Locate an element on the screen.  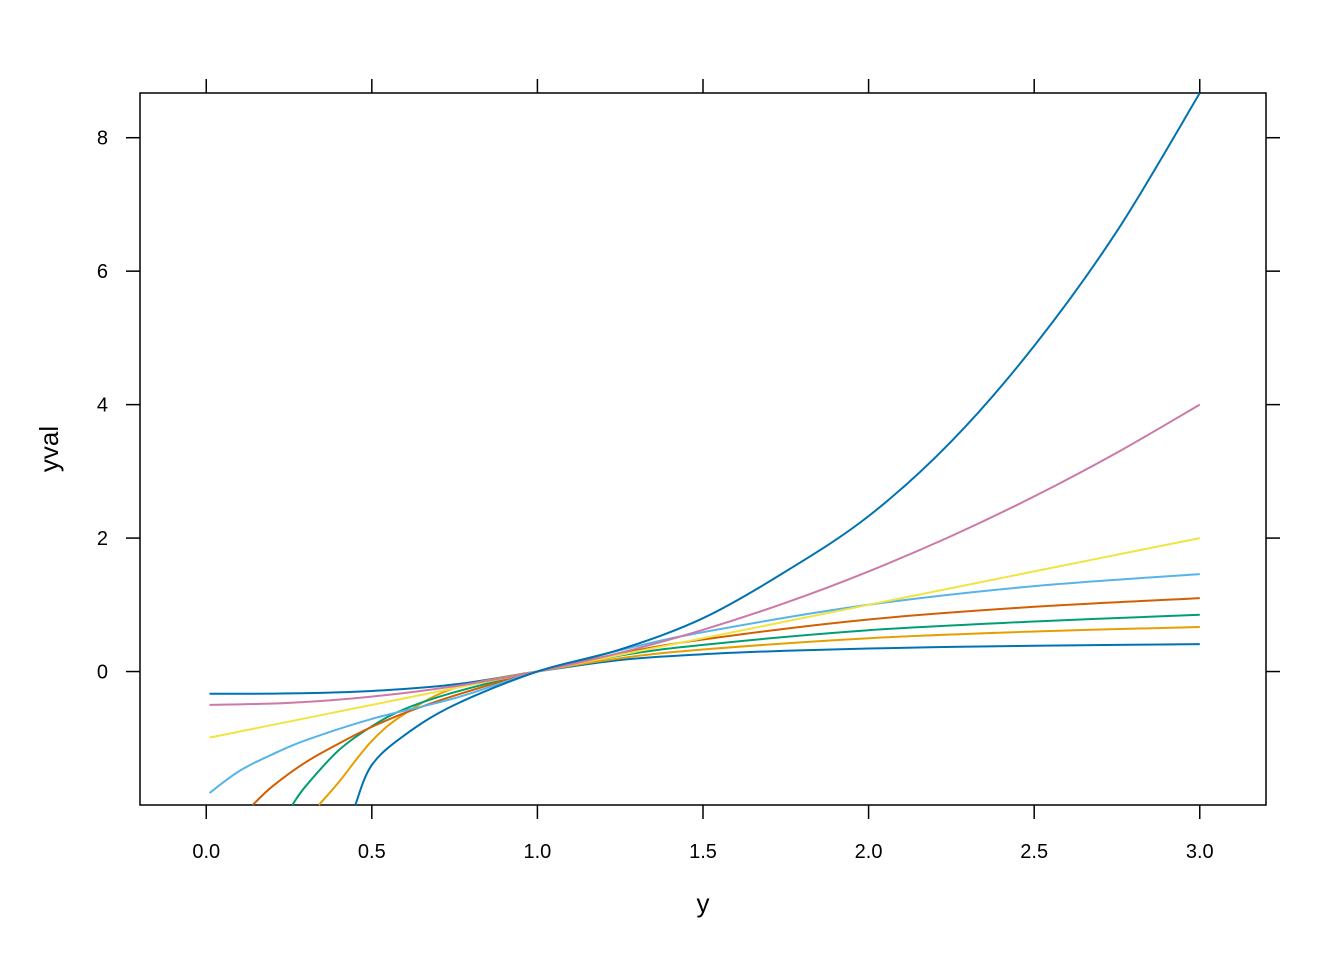
y-tick-label: 0 is located at coordinates (102, 673).